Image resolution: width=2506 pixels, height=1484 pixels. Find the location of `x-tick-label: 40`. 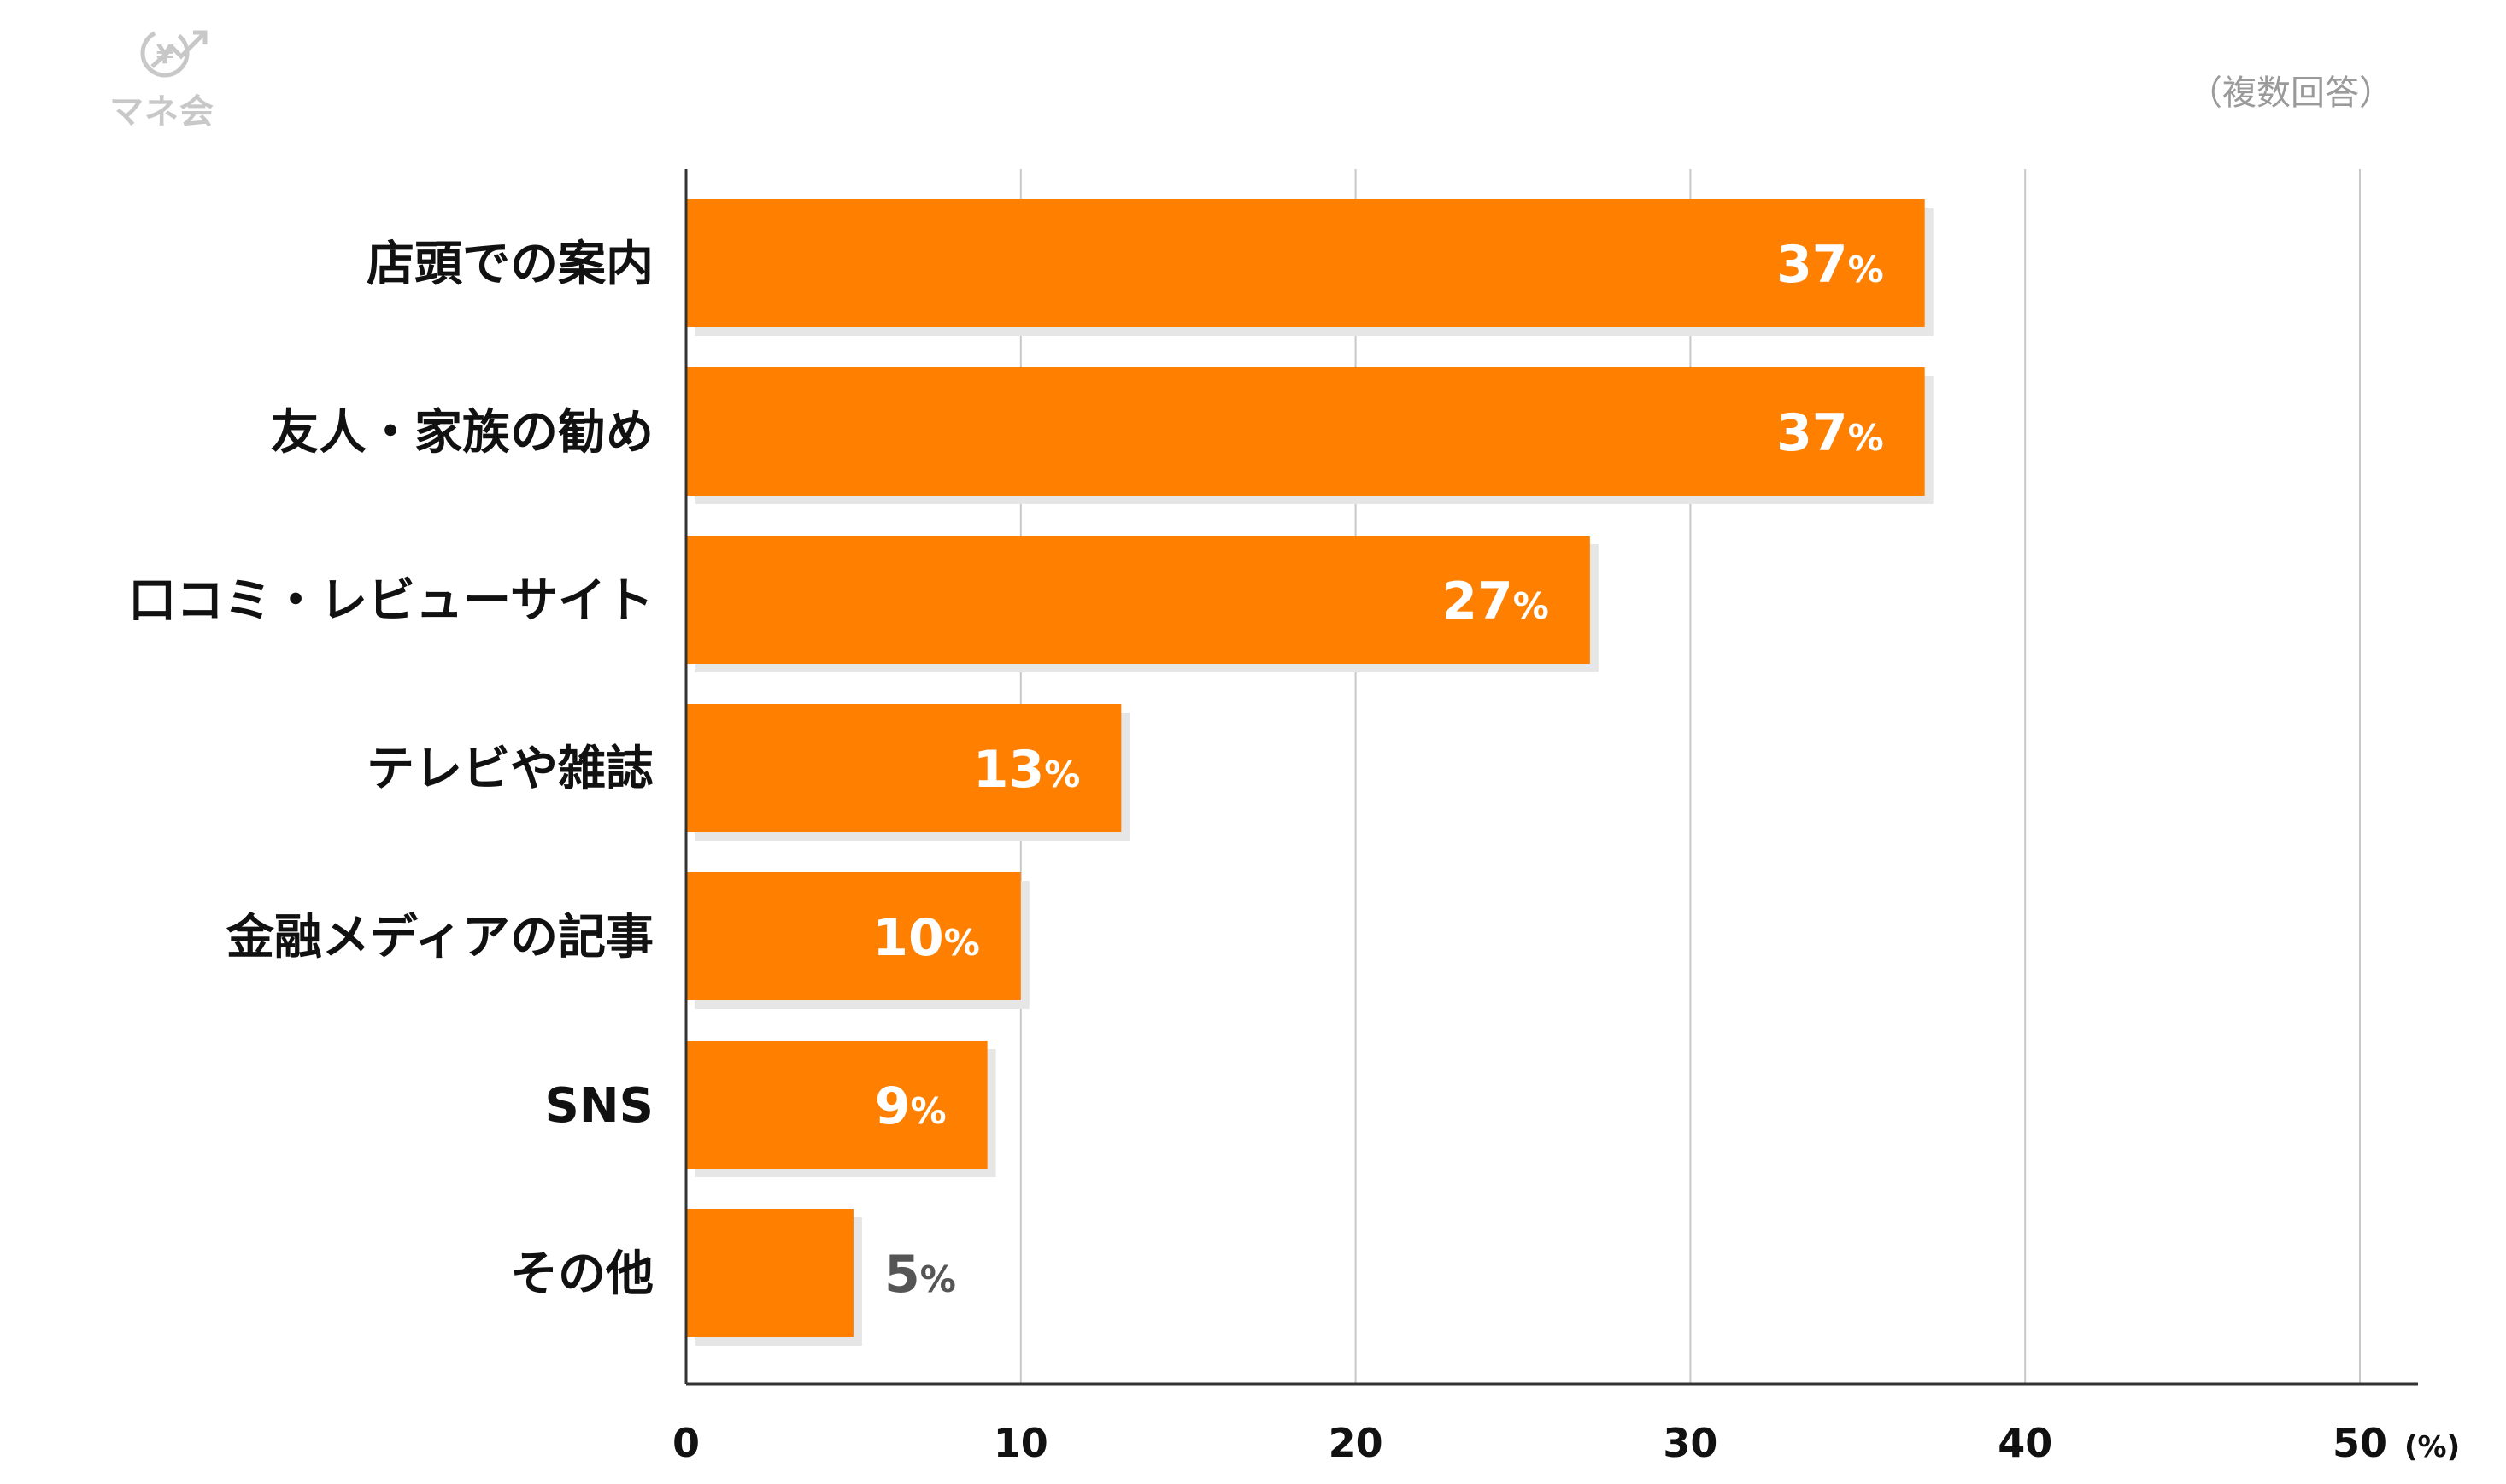

x-tick-label: 40 is located at coordinates (2025, 1443).